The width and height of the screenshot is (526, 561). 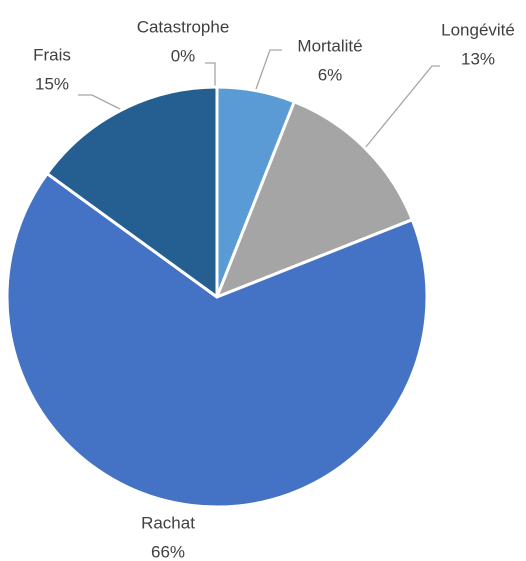 I want to click on slice-label: Mortalité, so click(x=329, y=45).